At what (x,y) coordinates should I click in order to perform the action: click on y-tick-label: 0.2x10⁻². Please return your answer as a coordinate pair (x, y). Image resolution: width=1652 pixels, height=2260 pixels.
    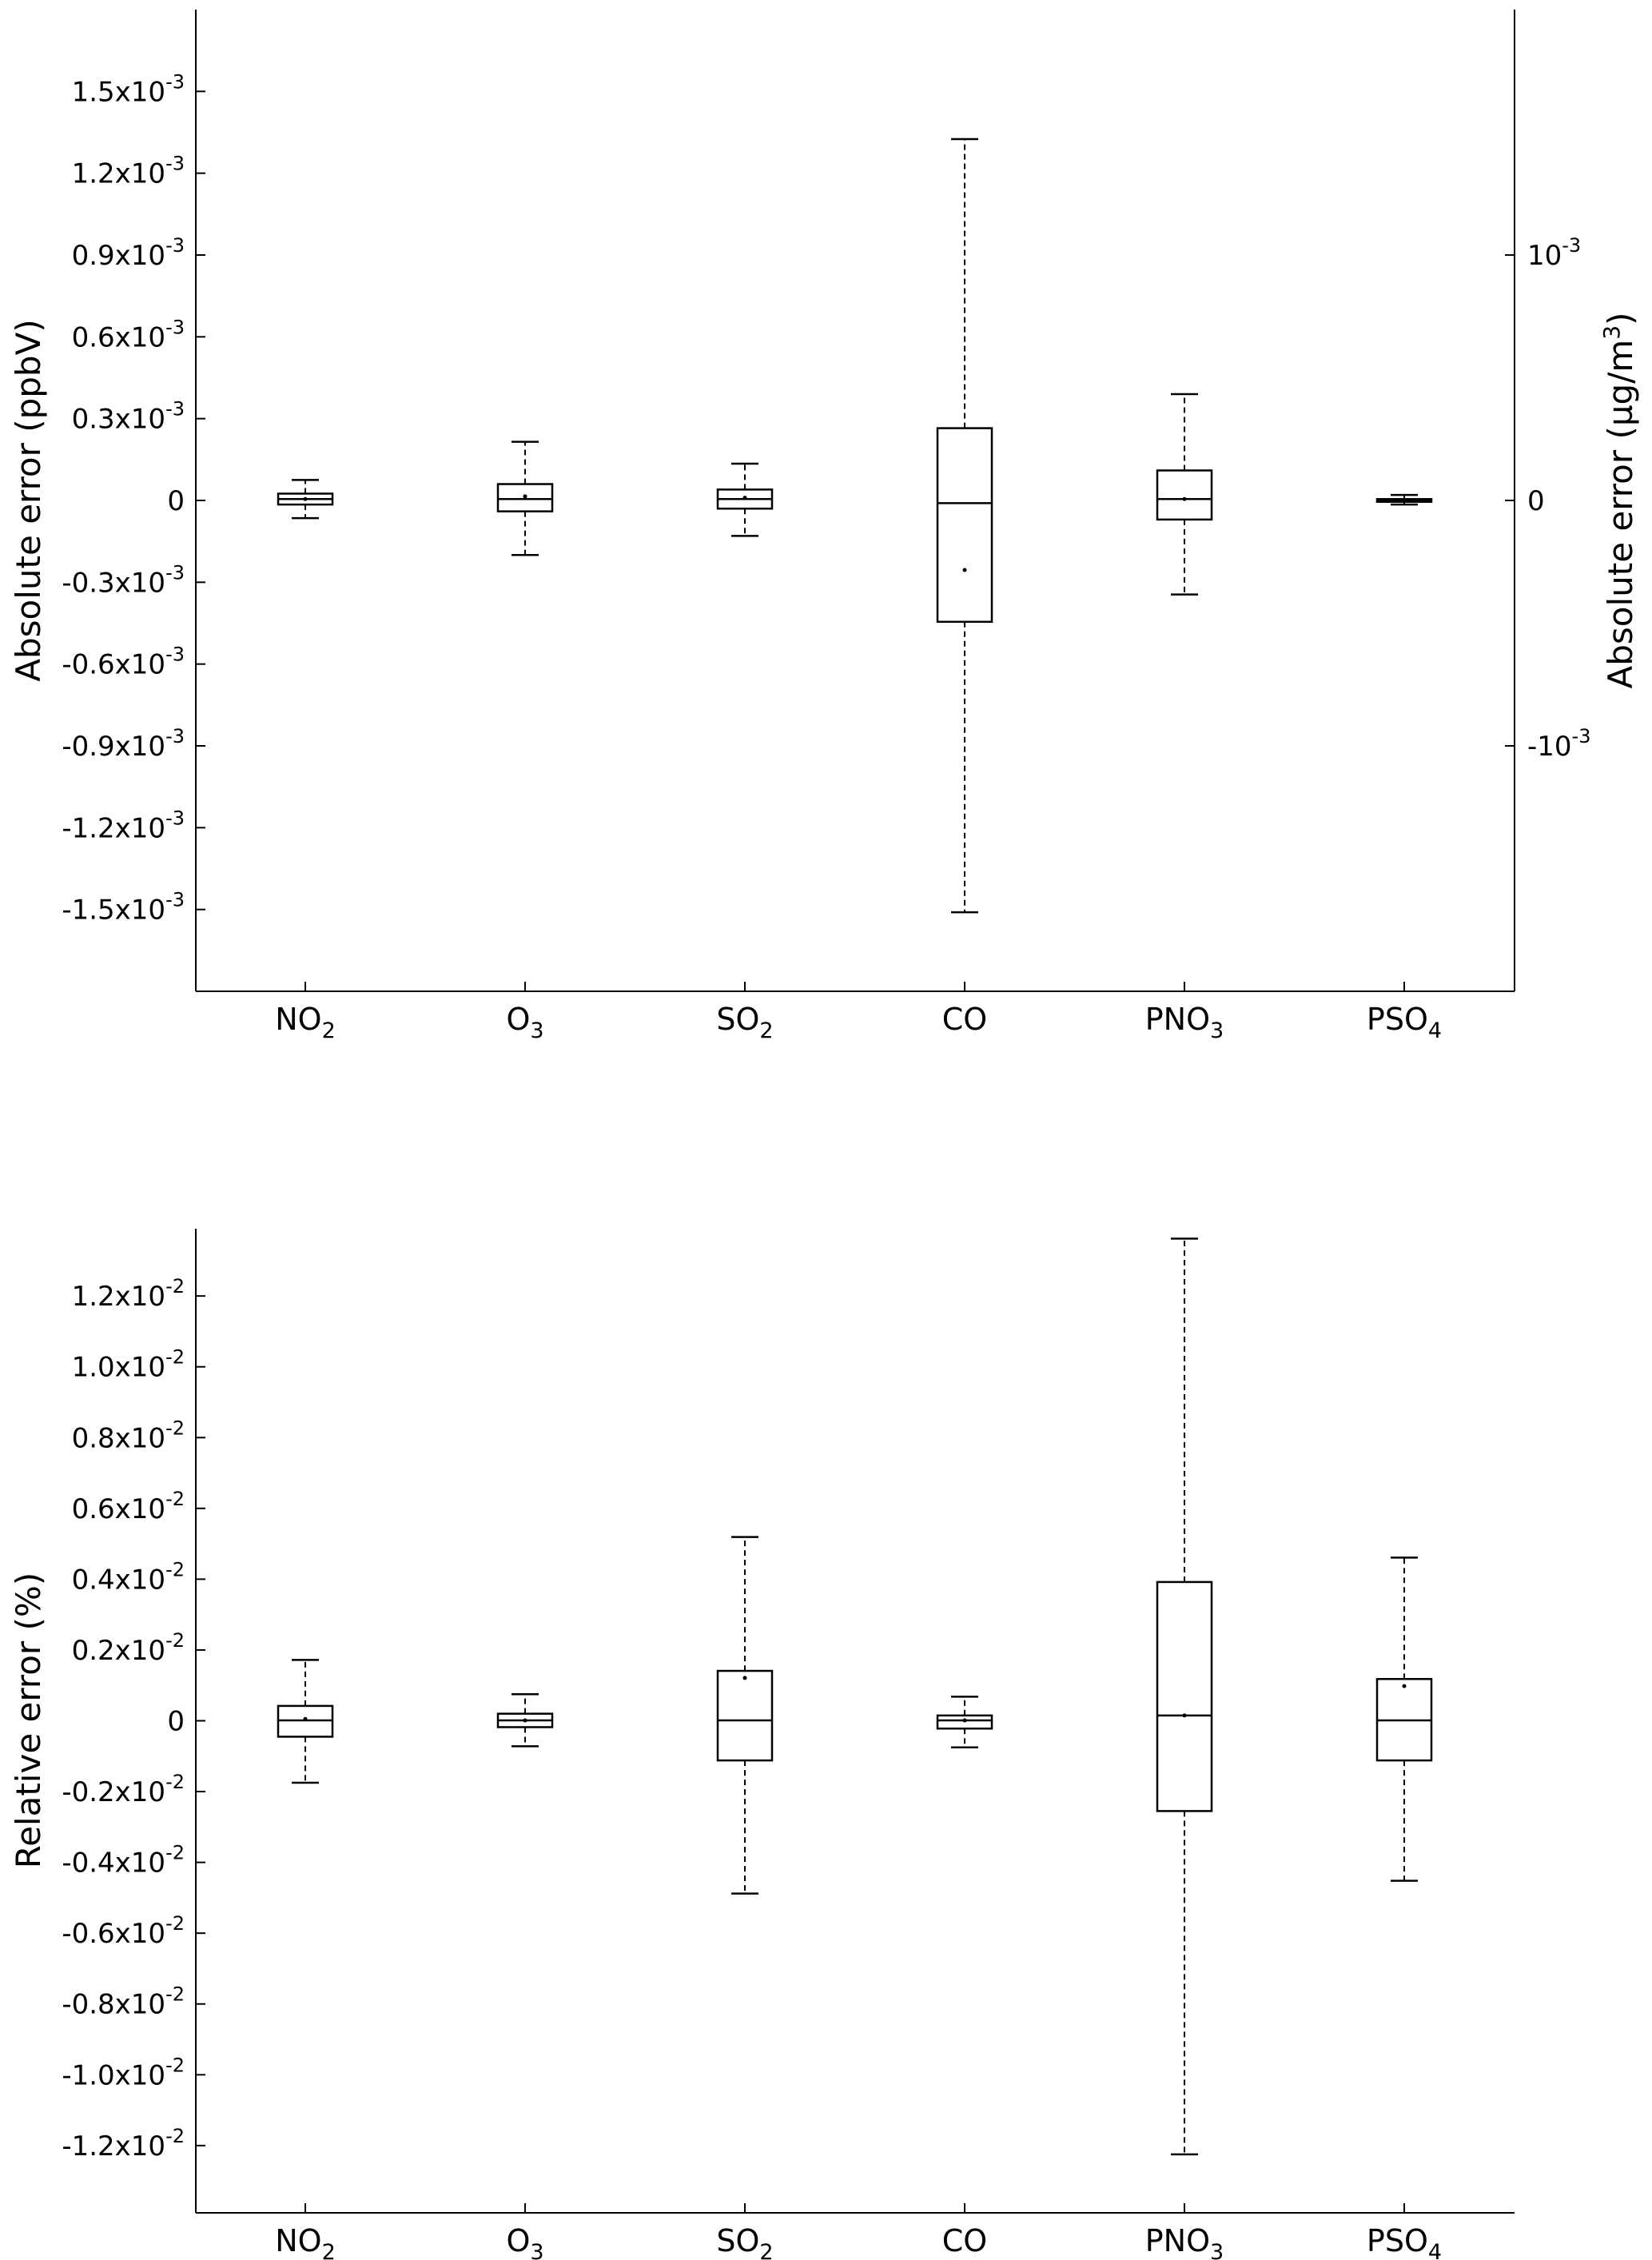
    Looking at the image, I should click on (128, 1648).